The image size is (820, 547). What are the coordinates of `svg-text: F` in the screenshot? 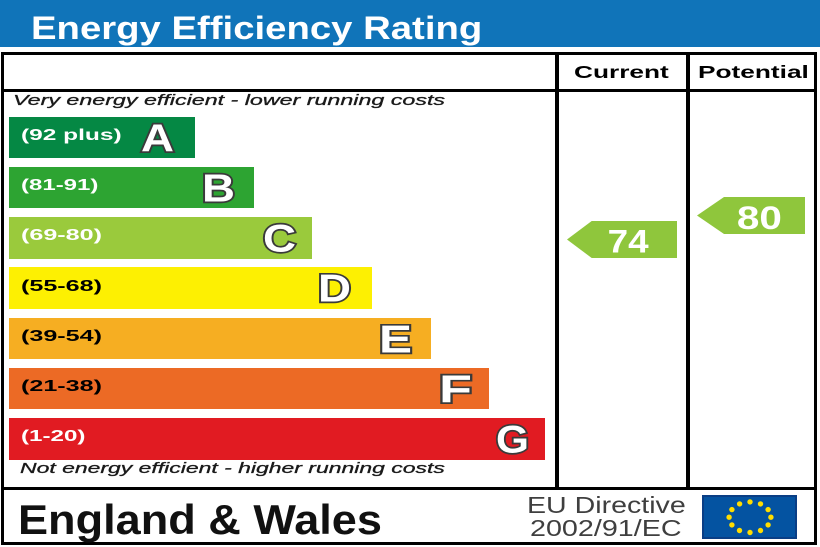 It's located at (455, 389).